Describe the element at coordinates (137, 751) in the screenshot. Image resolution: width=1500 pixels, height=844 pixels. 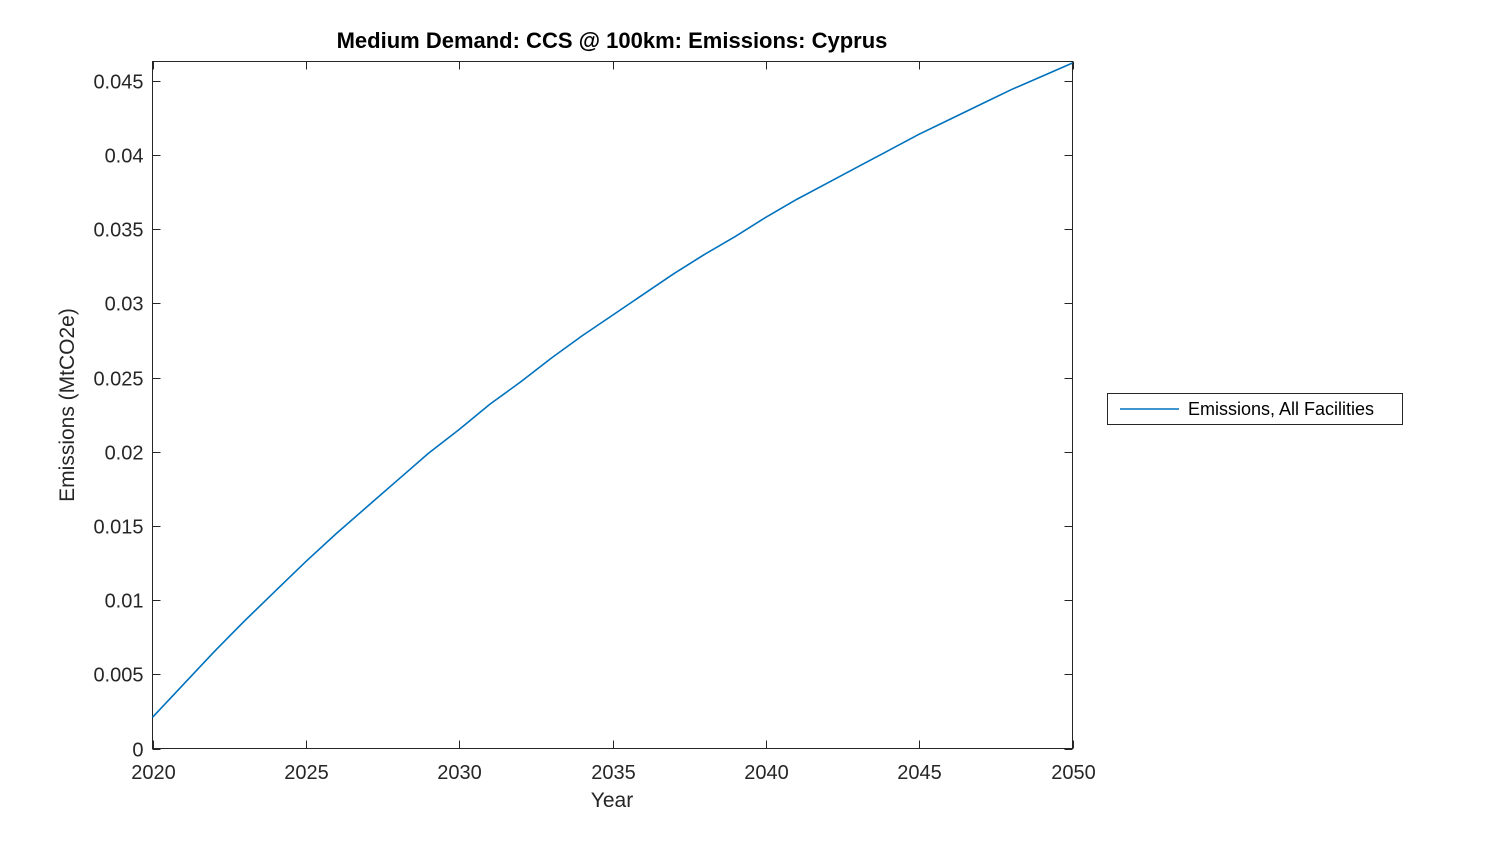
I see `y-tick-label: 0` at that location.